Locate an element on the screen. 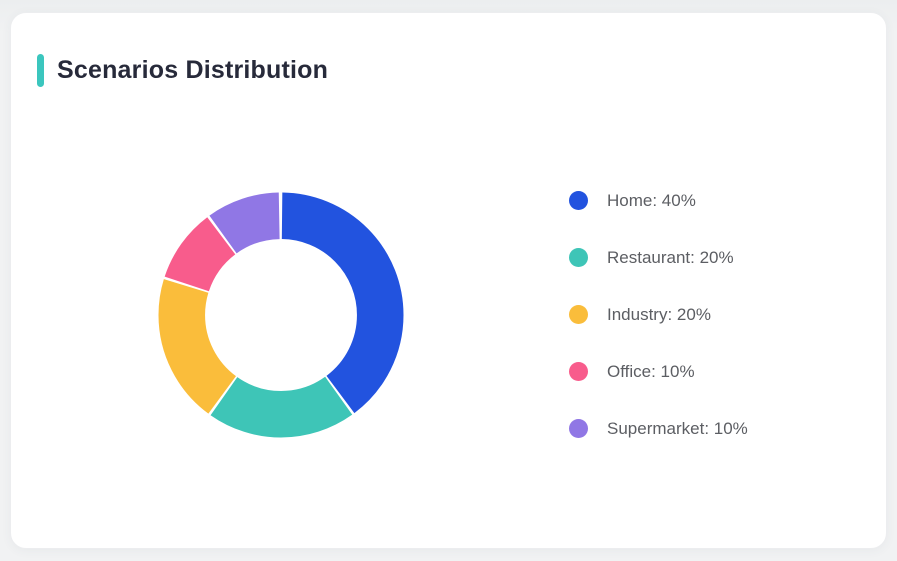 The width and height of the screenshot is (897, 561). card-header: Scenarios Distribution is located at coordinates (448, 50).